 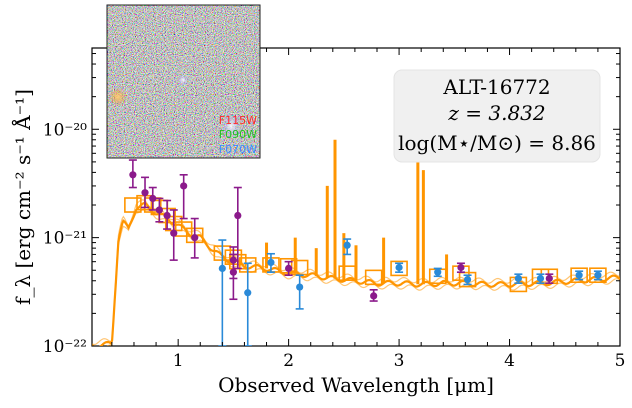 I want to click on filter-label-f115w: F115W, so click(x=238, y=120).